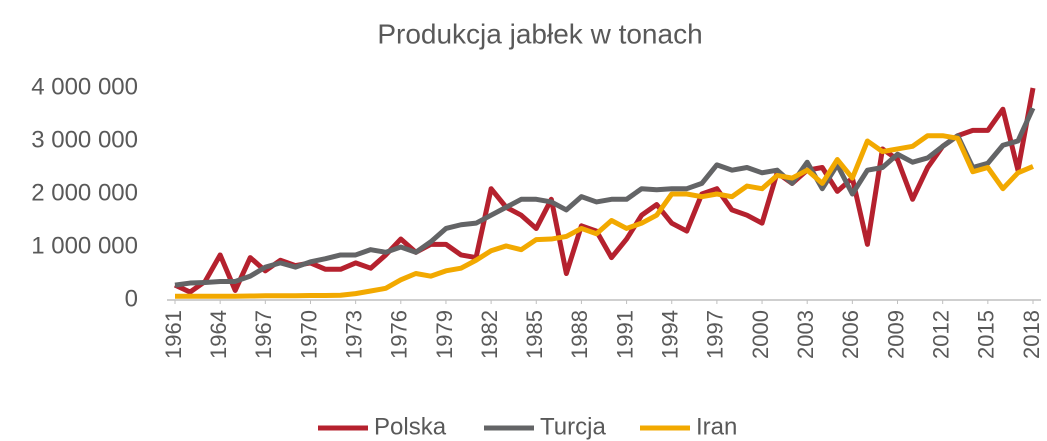  Describe the element at coordinates (688, 426) in the screenshot. I see `legend-item: Iran` at that location.